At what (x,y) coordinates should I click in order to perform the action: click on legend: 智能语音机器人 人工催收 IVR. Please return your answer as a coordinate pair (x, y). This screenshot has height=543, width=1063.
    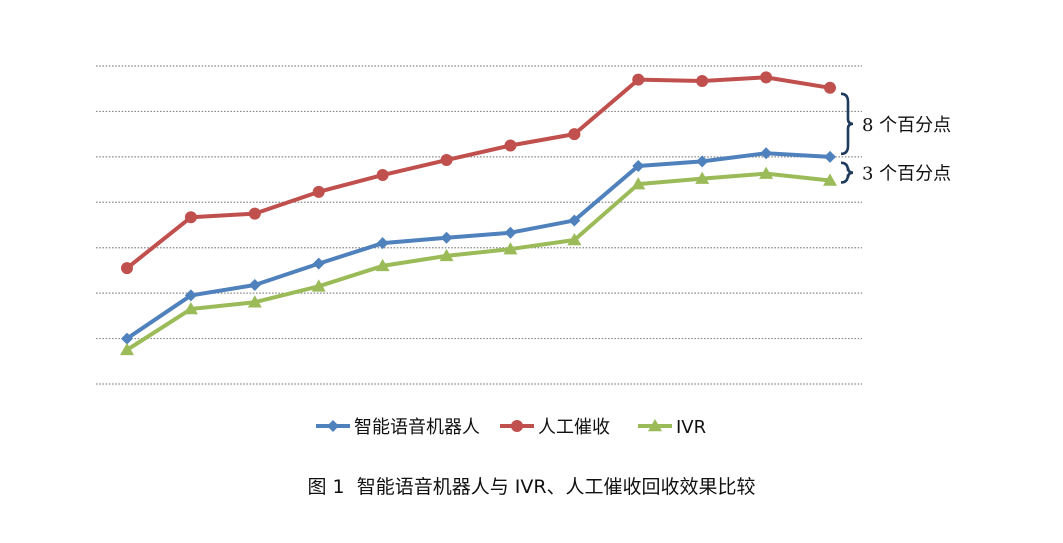
    Looking at the image, I should click on (511, 427).